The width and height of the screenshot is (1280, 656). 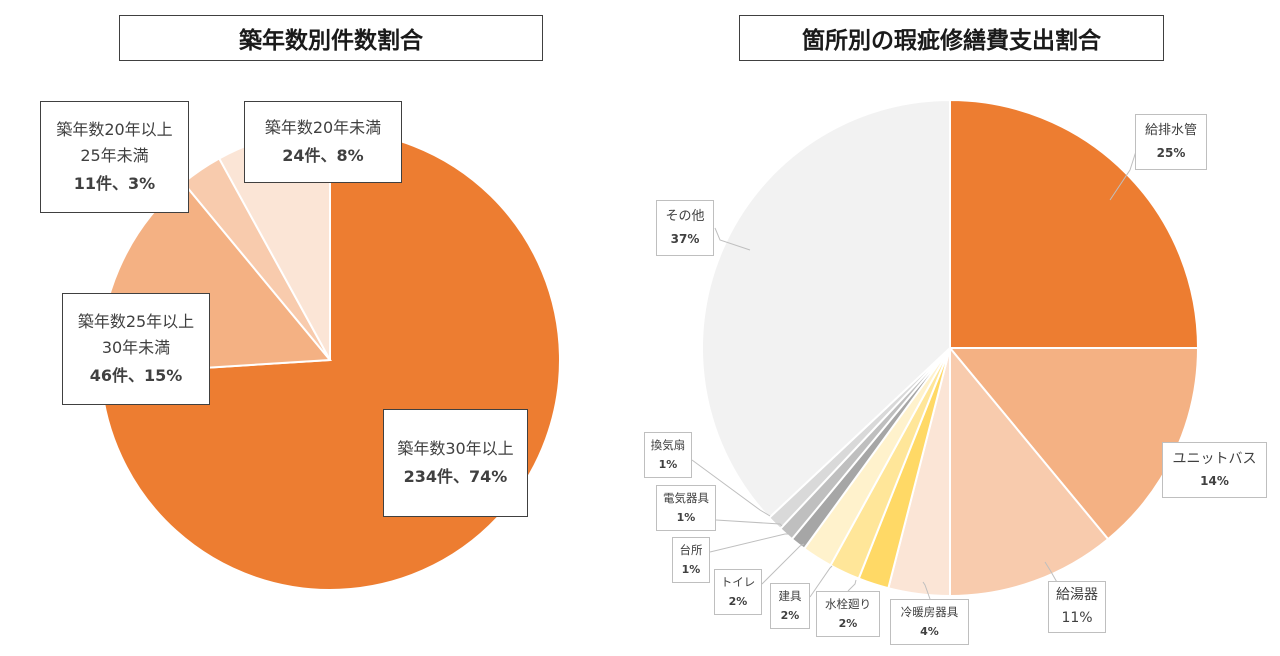 What do you see at coordinates (848, 623) in the screenshot?
I see `label-faucet-value: 2%` at bounding box center [848, 623].